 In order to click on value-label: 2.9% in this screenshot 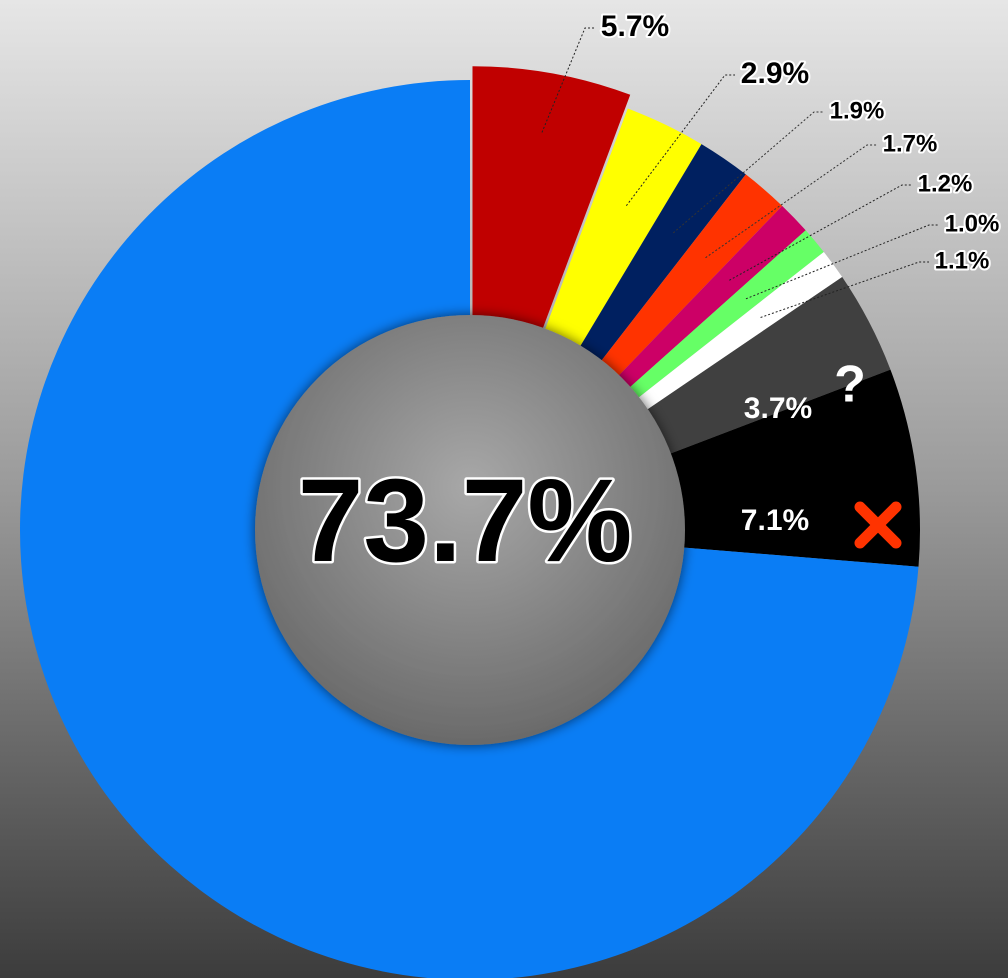, I will do `click(775, 73)`.